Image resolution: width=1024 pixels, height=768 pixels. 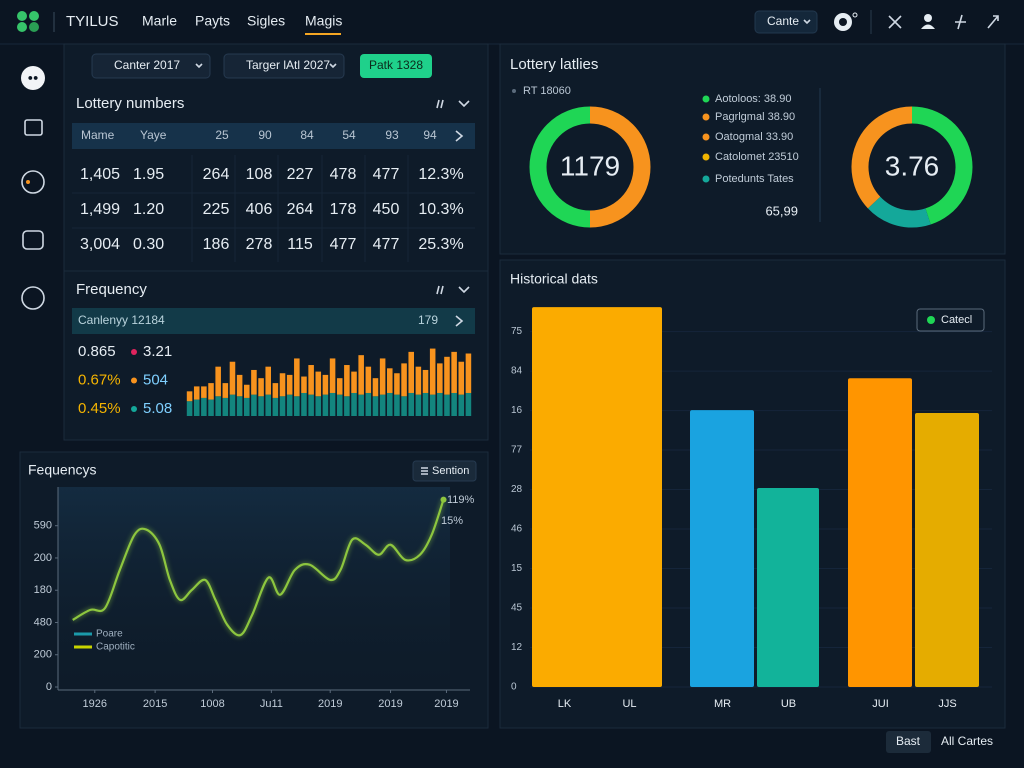 I want to click on section-button-label: Sention, so click(x=450, y=471).